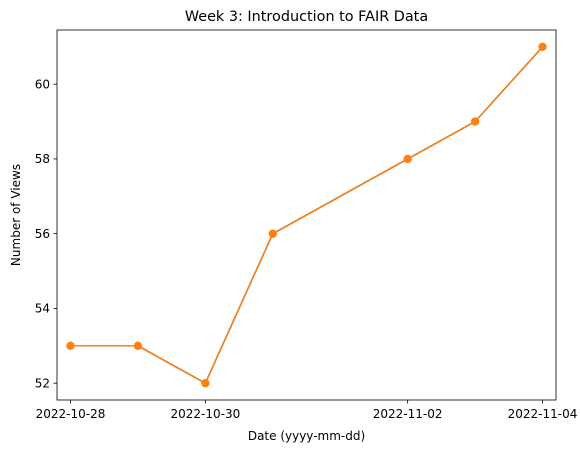  I want to click on x-tick-label: 2022-10-28, so click(71, 414).